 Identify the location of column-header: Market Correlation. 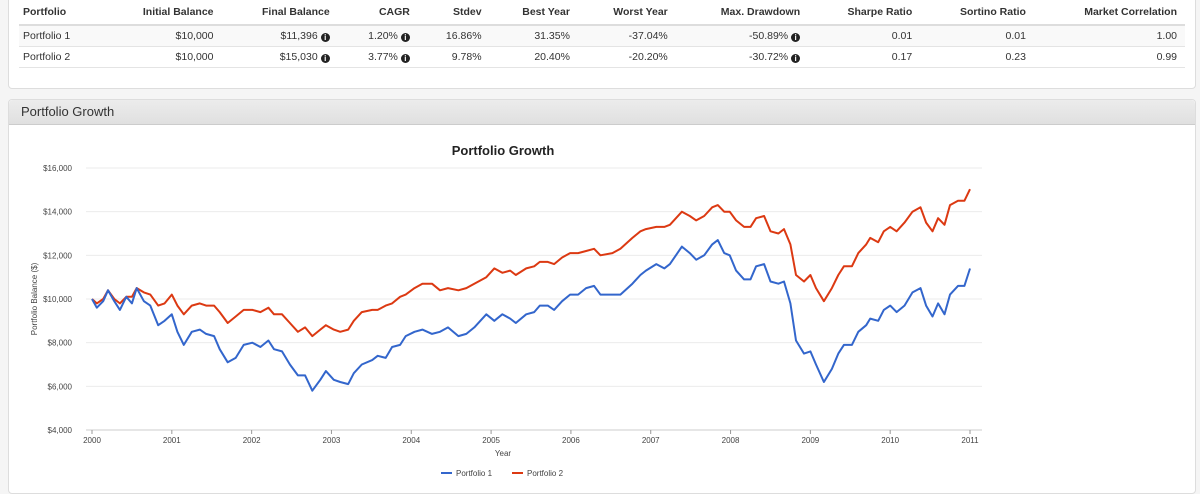
(1109, 13).